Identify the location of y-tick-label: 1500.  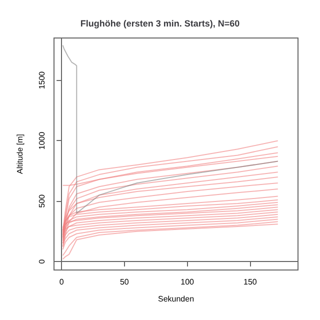
(42, 80).